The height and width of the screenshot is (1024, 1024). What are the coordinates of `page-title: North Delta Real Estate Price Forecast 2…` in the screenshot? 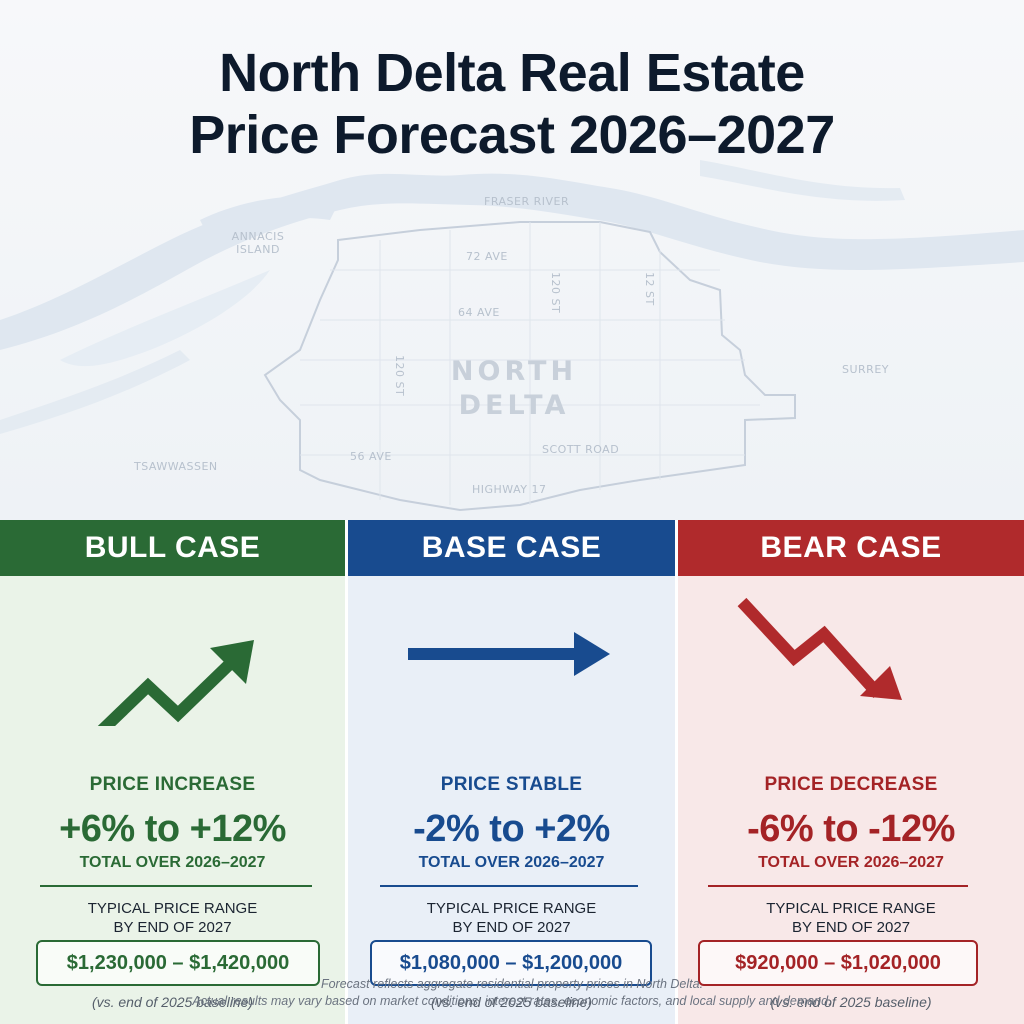 It's located at (512, 104).